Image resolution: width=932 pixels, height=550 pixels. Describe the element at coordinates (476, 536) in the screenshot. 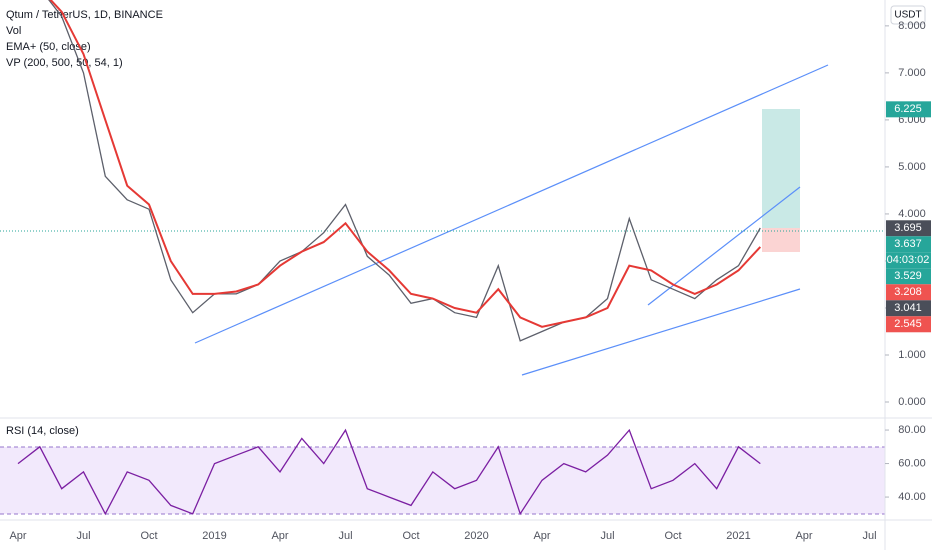

I see `x-tick-label: 2020` at that location.